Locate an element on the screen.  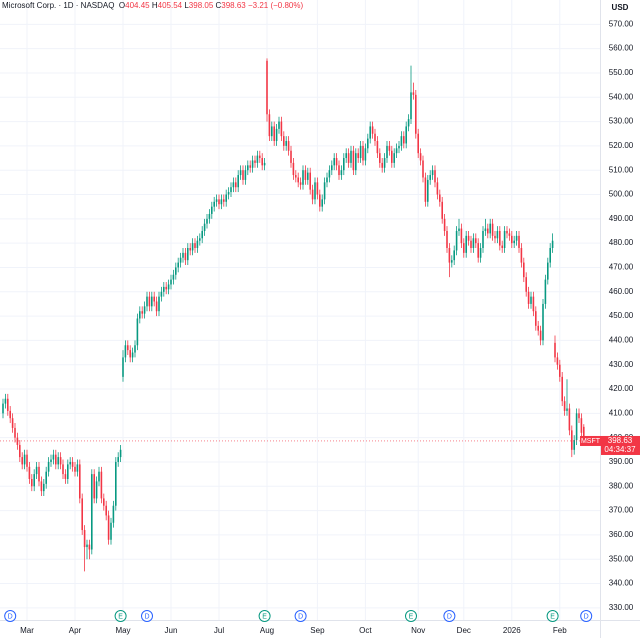
y-tick-label: 440.00 is located at coordinates (621, 340).